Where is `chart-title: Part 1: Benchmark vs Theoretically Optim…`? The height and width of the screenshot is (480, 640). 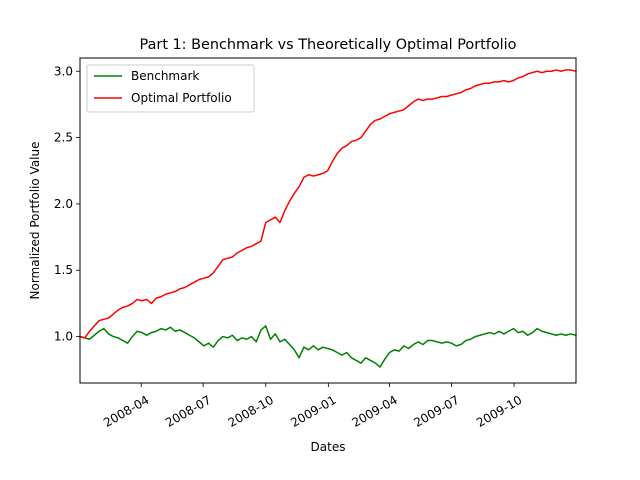 chart-title: Part 1: Benchmark vs Theoretically Optim… is located at coordinates (328, 45).